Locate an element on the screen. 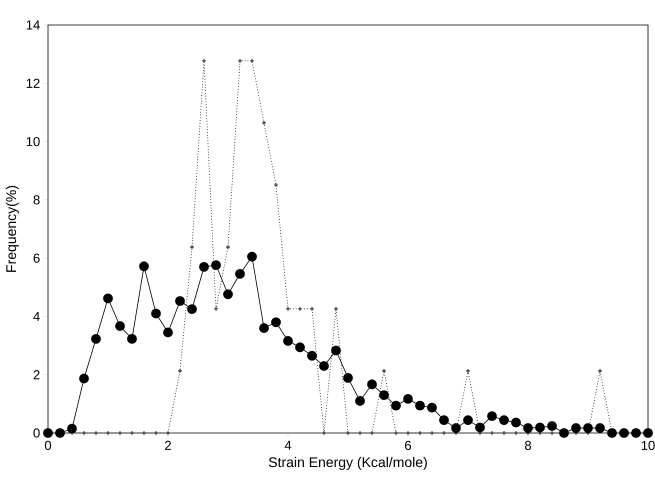  x-tick-label: 0 is located at coordinates (48, 445).